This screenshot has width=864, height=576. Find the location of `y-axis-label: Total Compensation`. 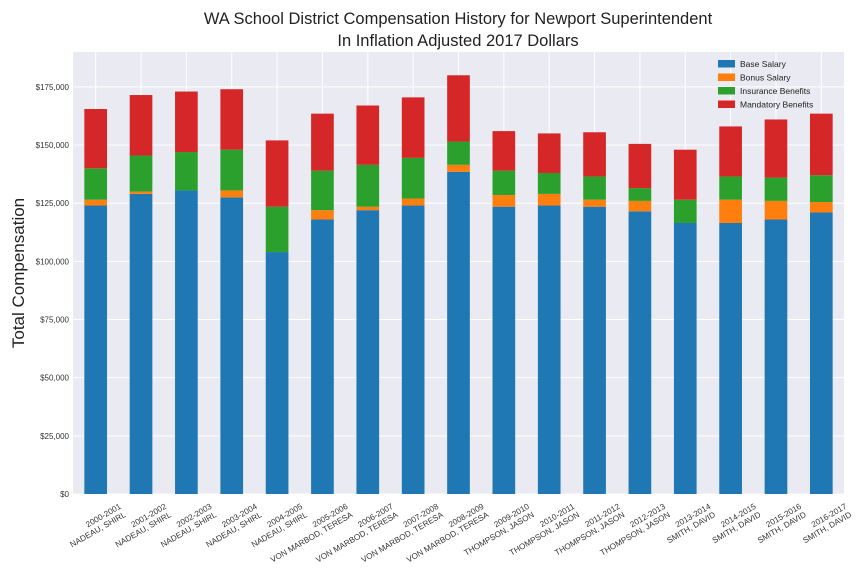

y-axis-label: Total Compensation is located at coordinates (18, 273).